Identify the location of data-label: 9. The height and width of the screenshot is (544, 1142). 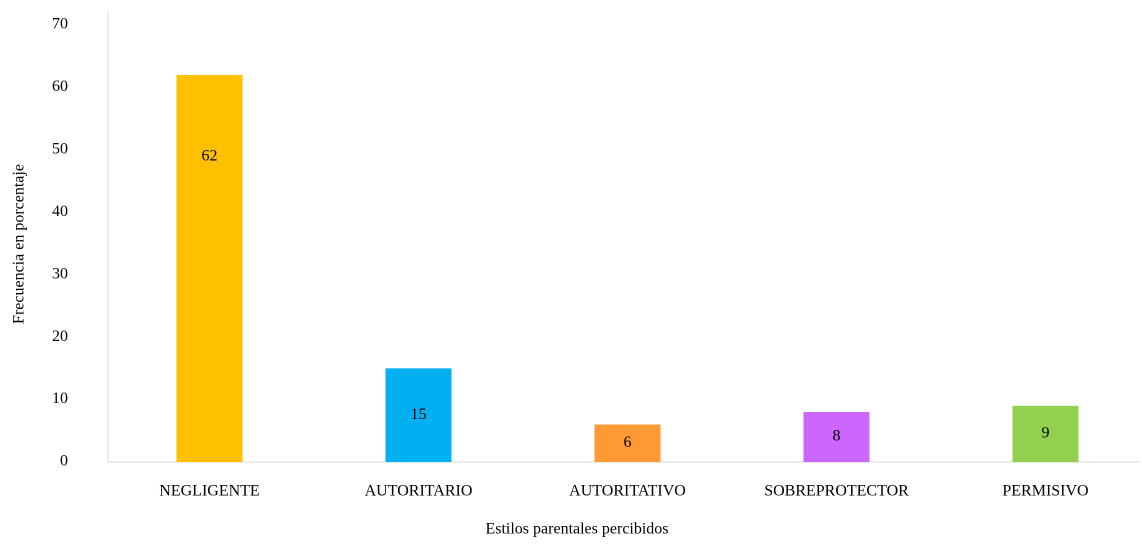
(1046, 433).